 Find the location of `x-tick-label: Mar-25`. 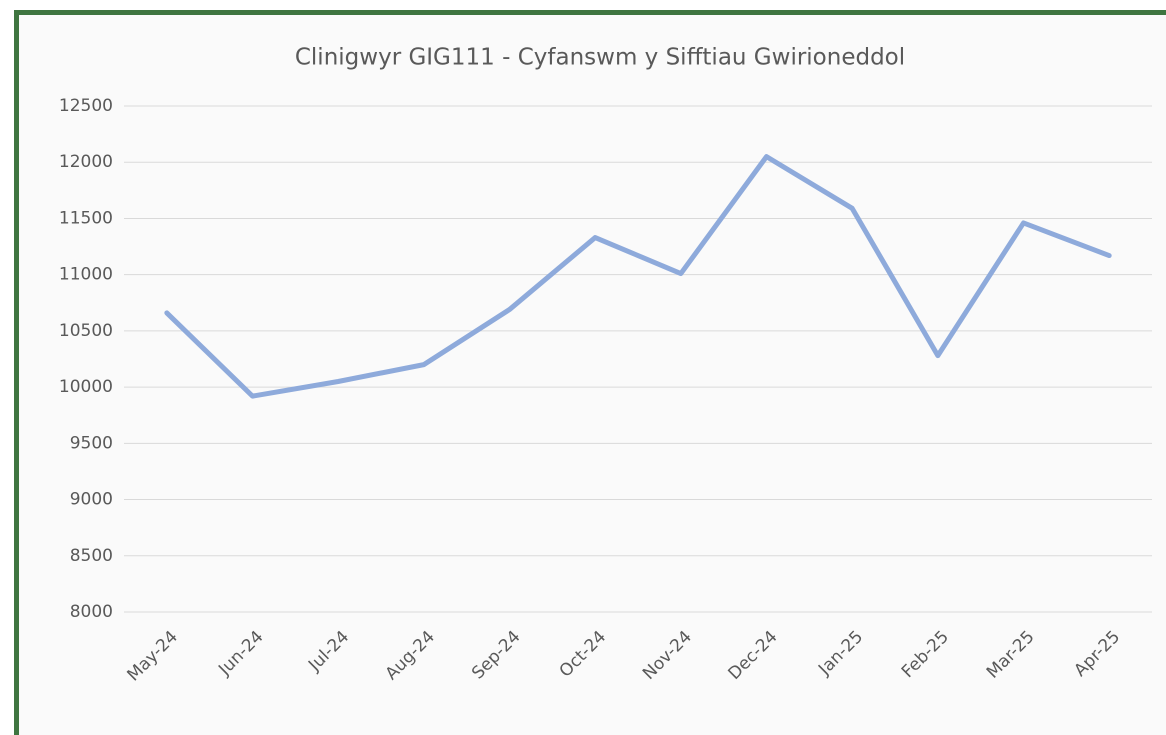

x-tick-label: Mar-25 is located at coordinates (1011, 655).